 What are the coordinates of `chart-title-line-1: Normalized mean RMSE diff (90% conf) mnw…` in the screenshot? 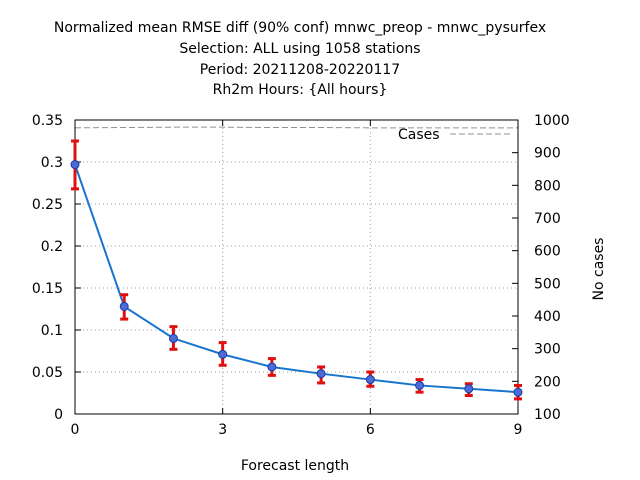 It's located at (300, 28).